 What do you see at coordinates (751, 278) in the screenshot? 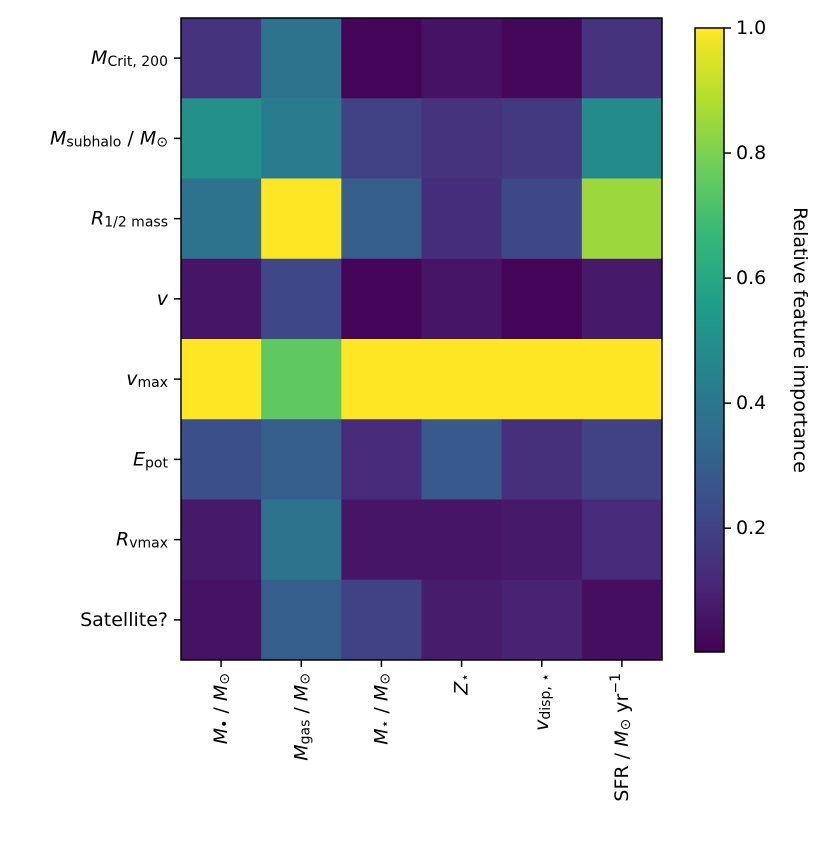
I see `colorbar-tick-label: 0.6` at bounding box center [751, 278].